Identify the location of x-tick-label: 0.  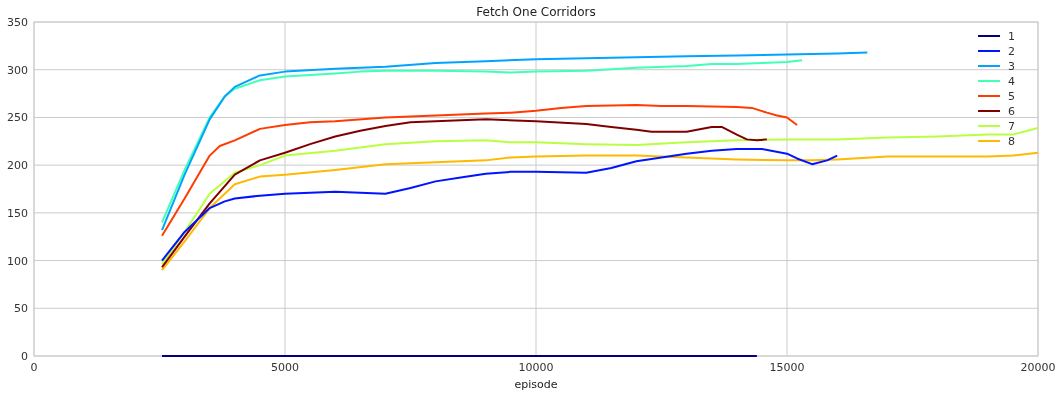
(34, 367).